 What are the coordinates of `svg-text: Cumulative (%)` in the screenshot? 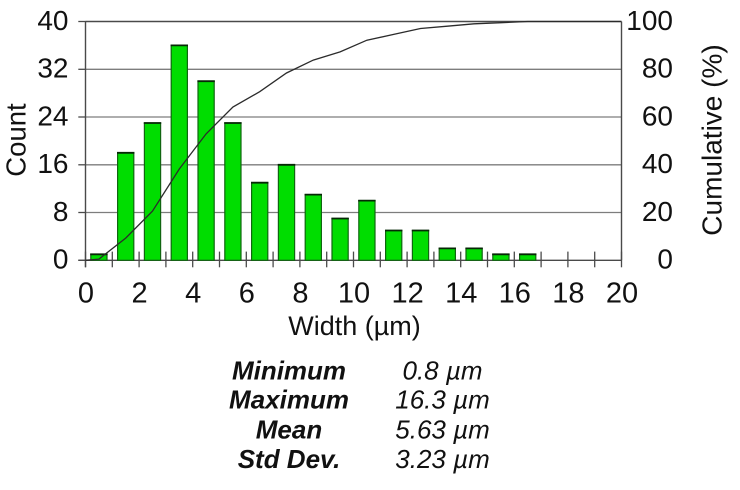 It's located at (712, 139).